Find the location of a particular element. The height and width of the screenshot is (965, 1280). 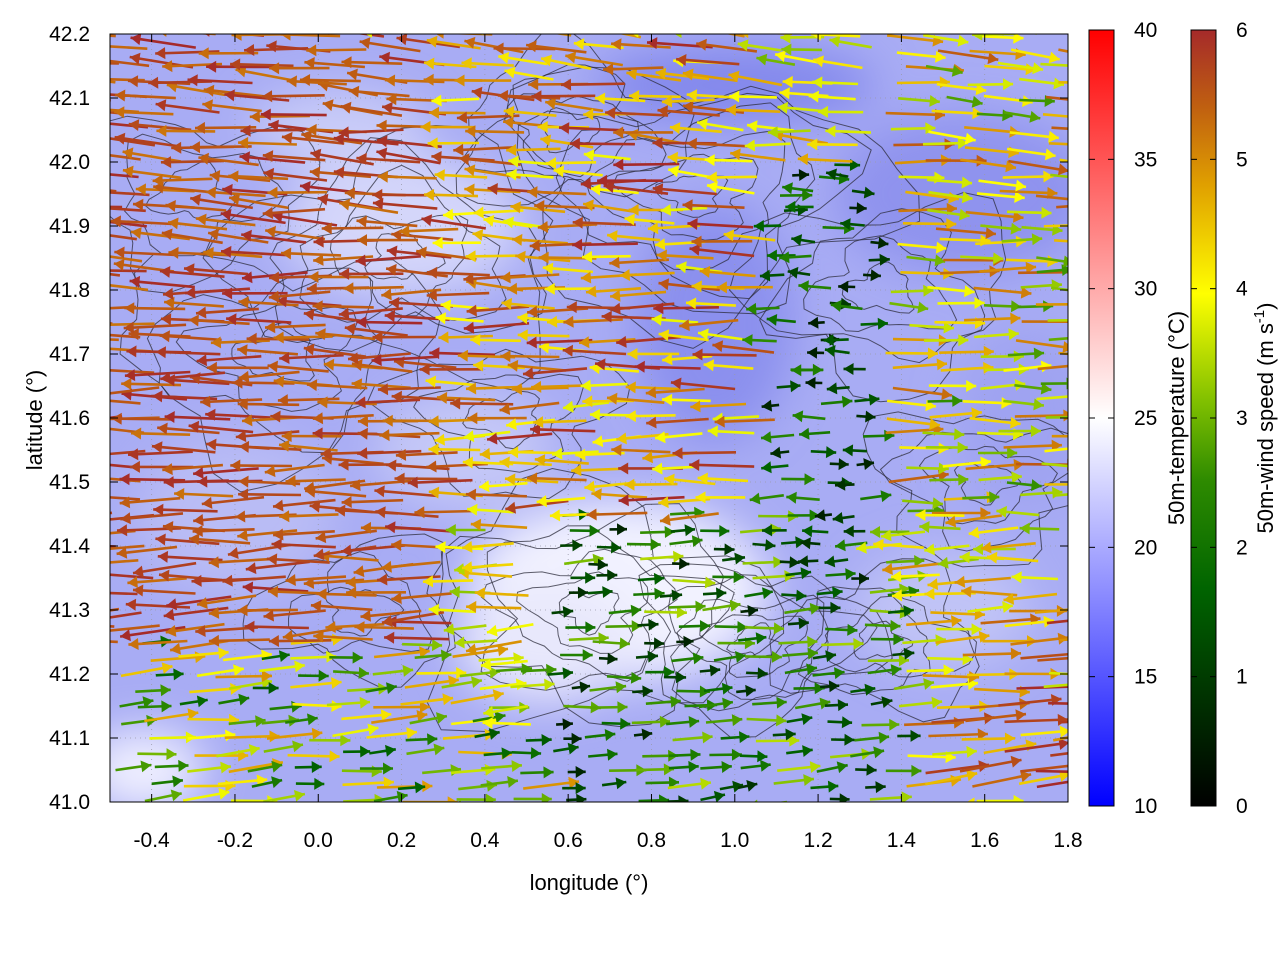

wind-speed-colorbar-label-close: ) is located at coordinates (1265, 306).